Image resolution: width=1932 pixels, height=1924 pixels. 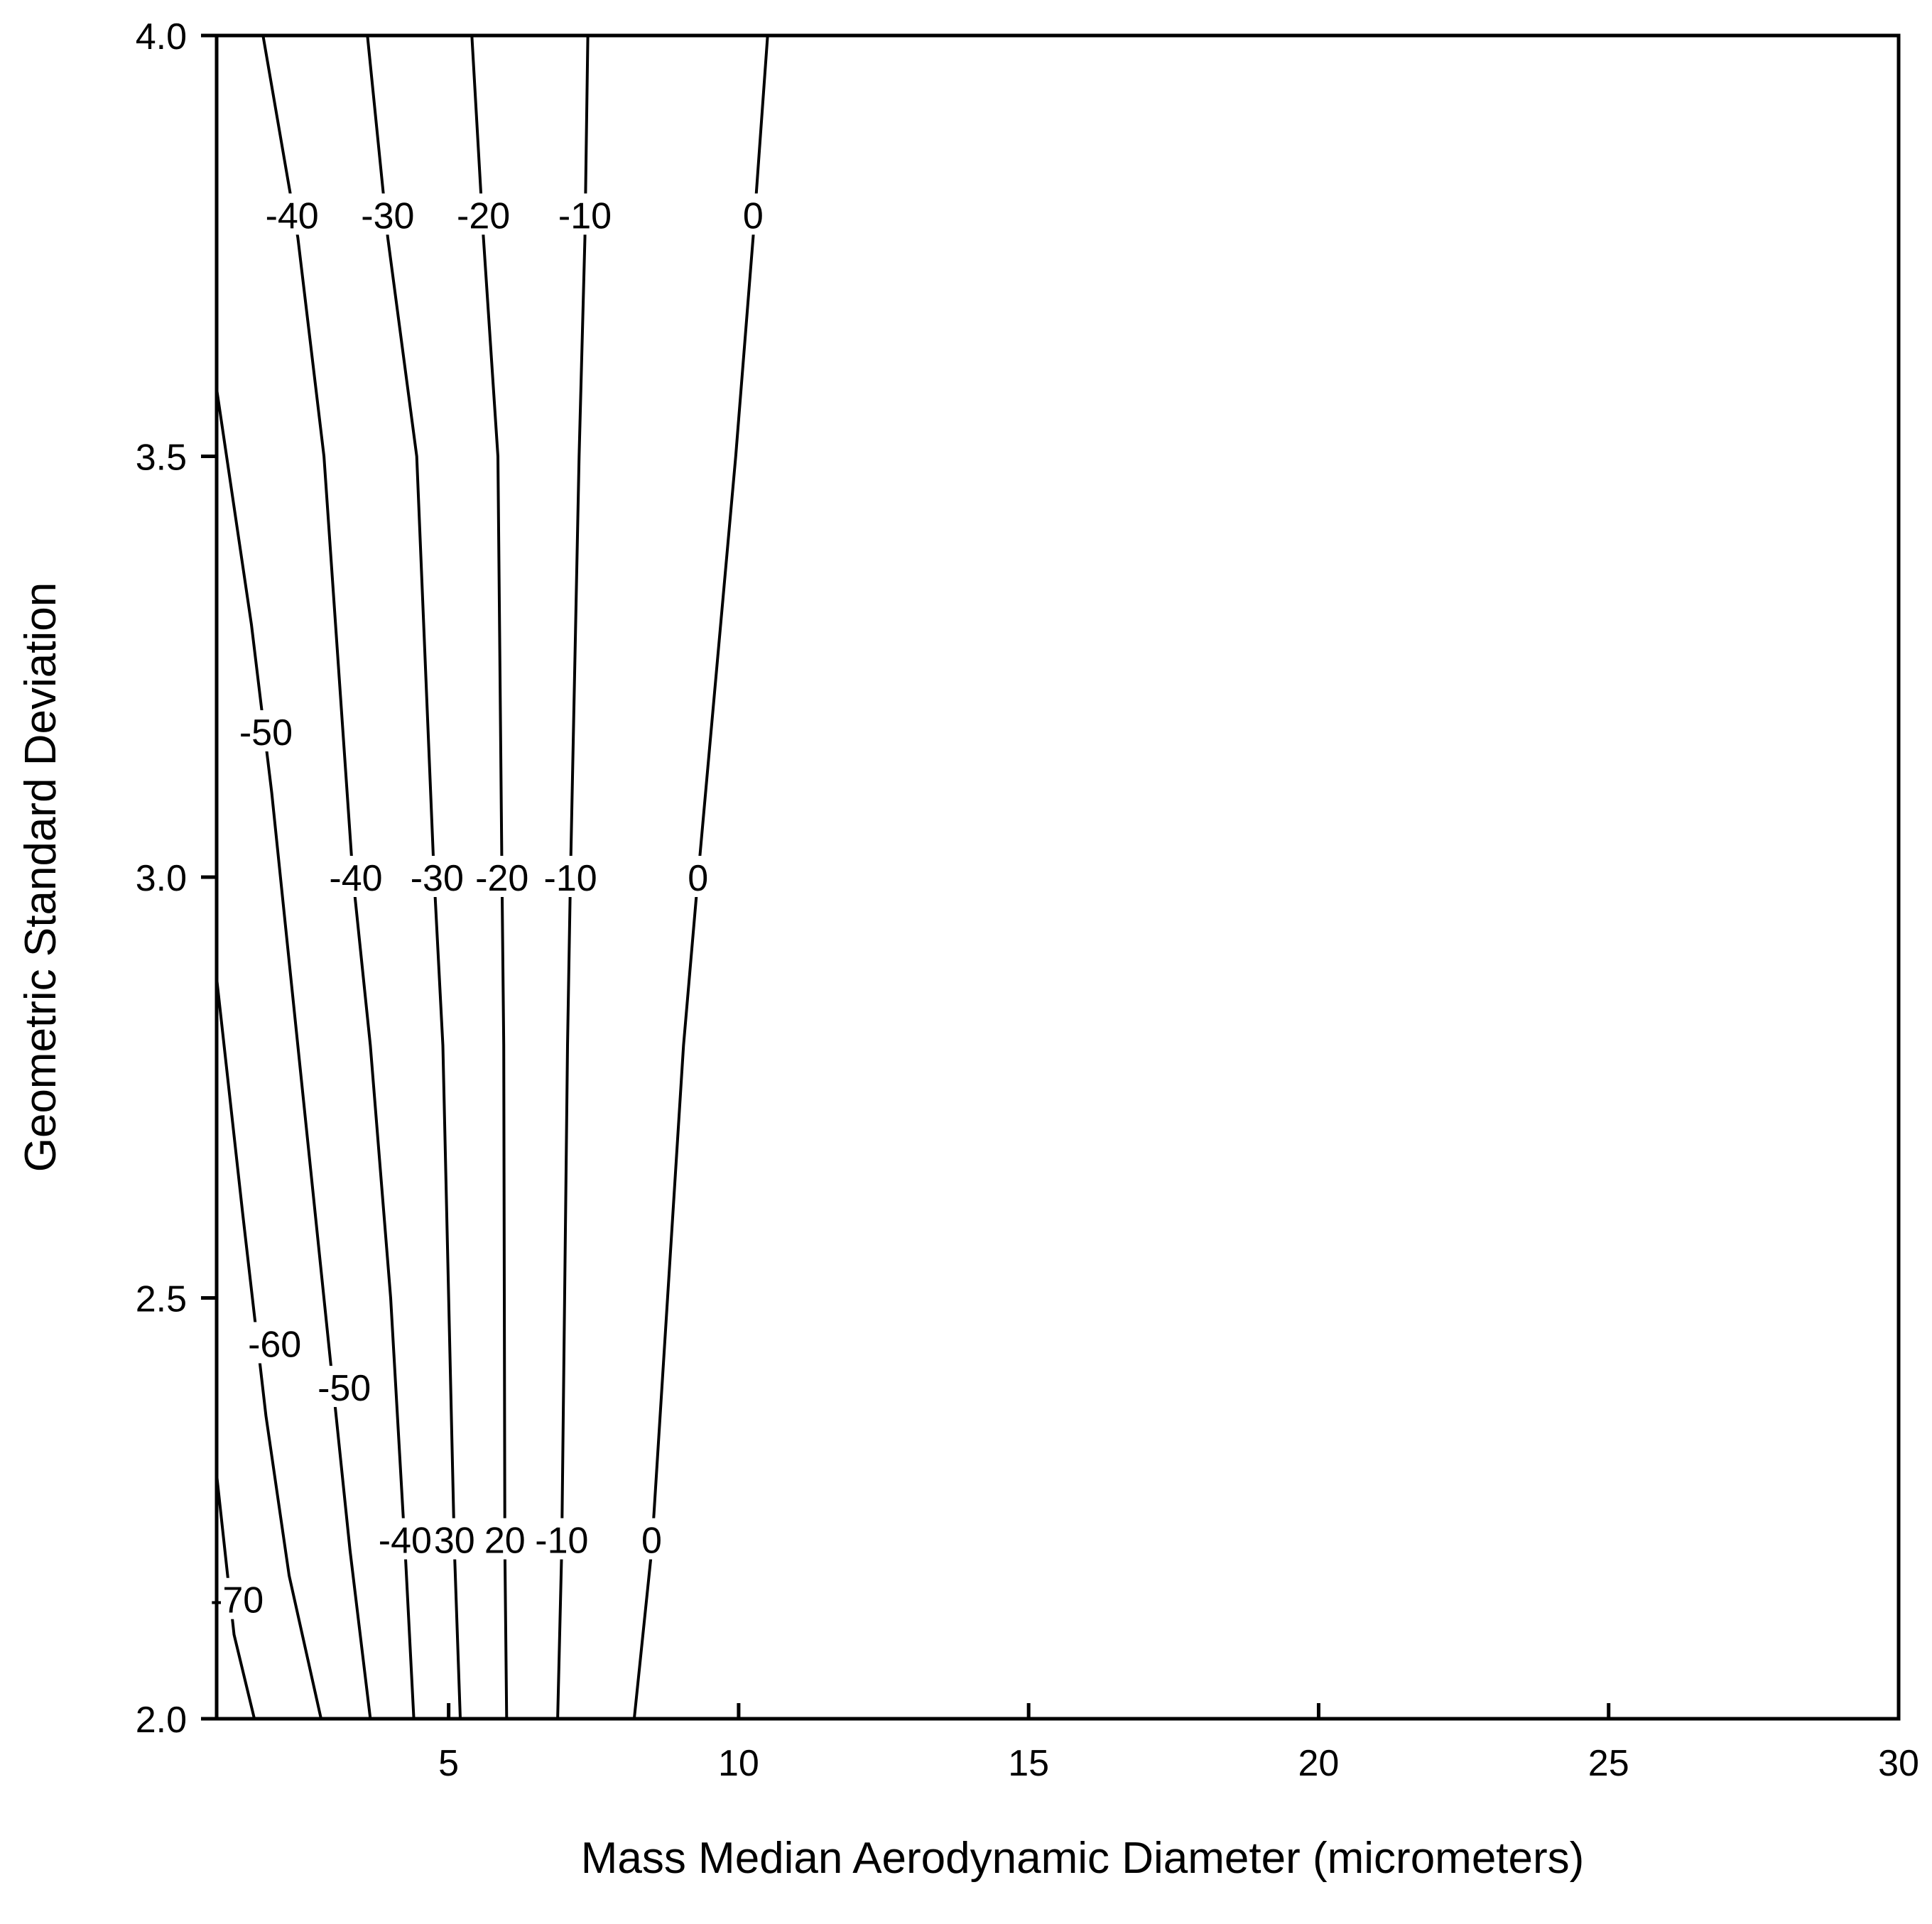 I want to click on contour-line-neg40, so click(x=338, y=877).